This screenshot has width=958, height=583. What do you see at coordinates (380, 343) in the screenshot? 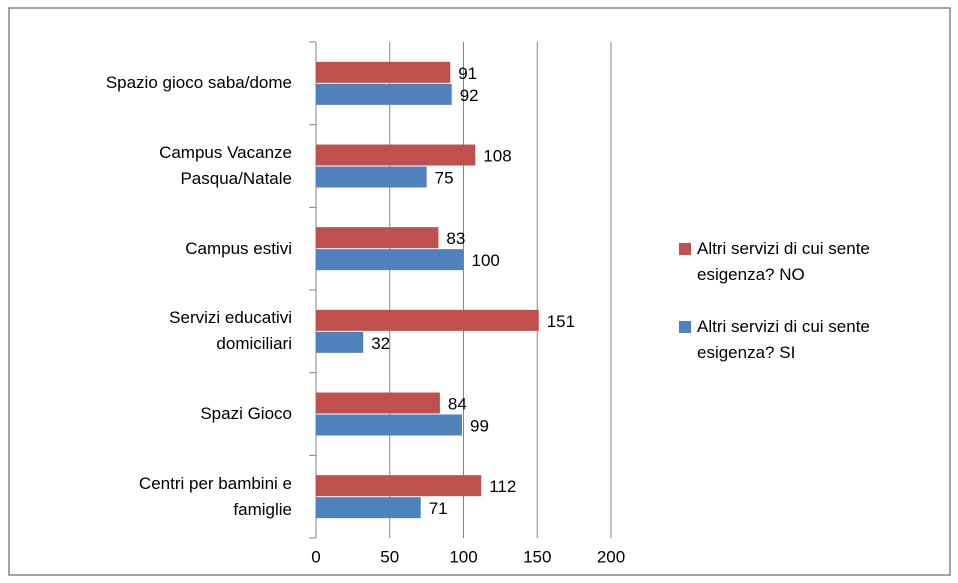
I see `data-label: 32` at bounding box center [380, 343].